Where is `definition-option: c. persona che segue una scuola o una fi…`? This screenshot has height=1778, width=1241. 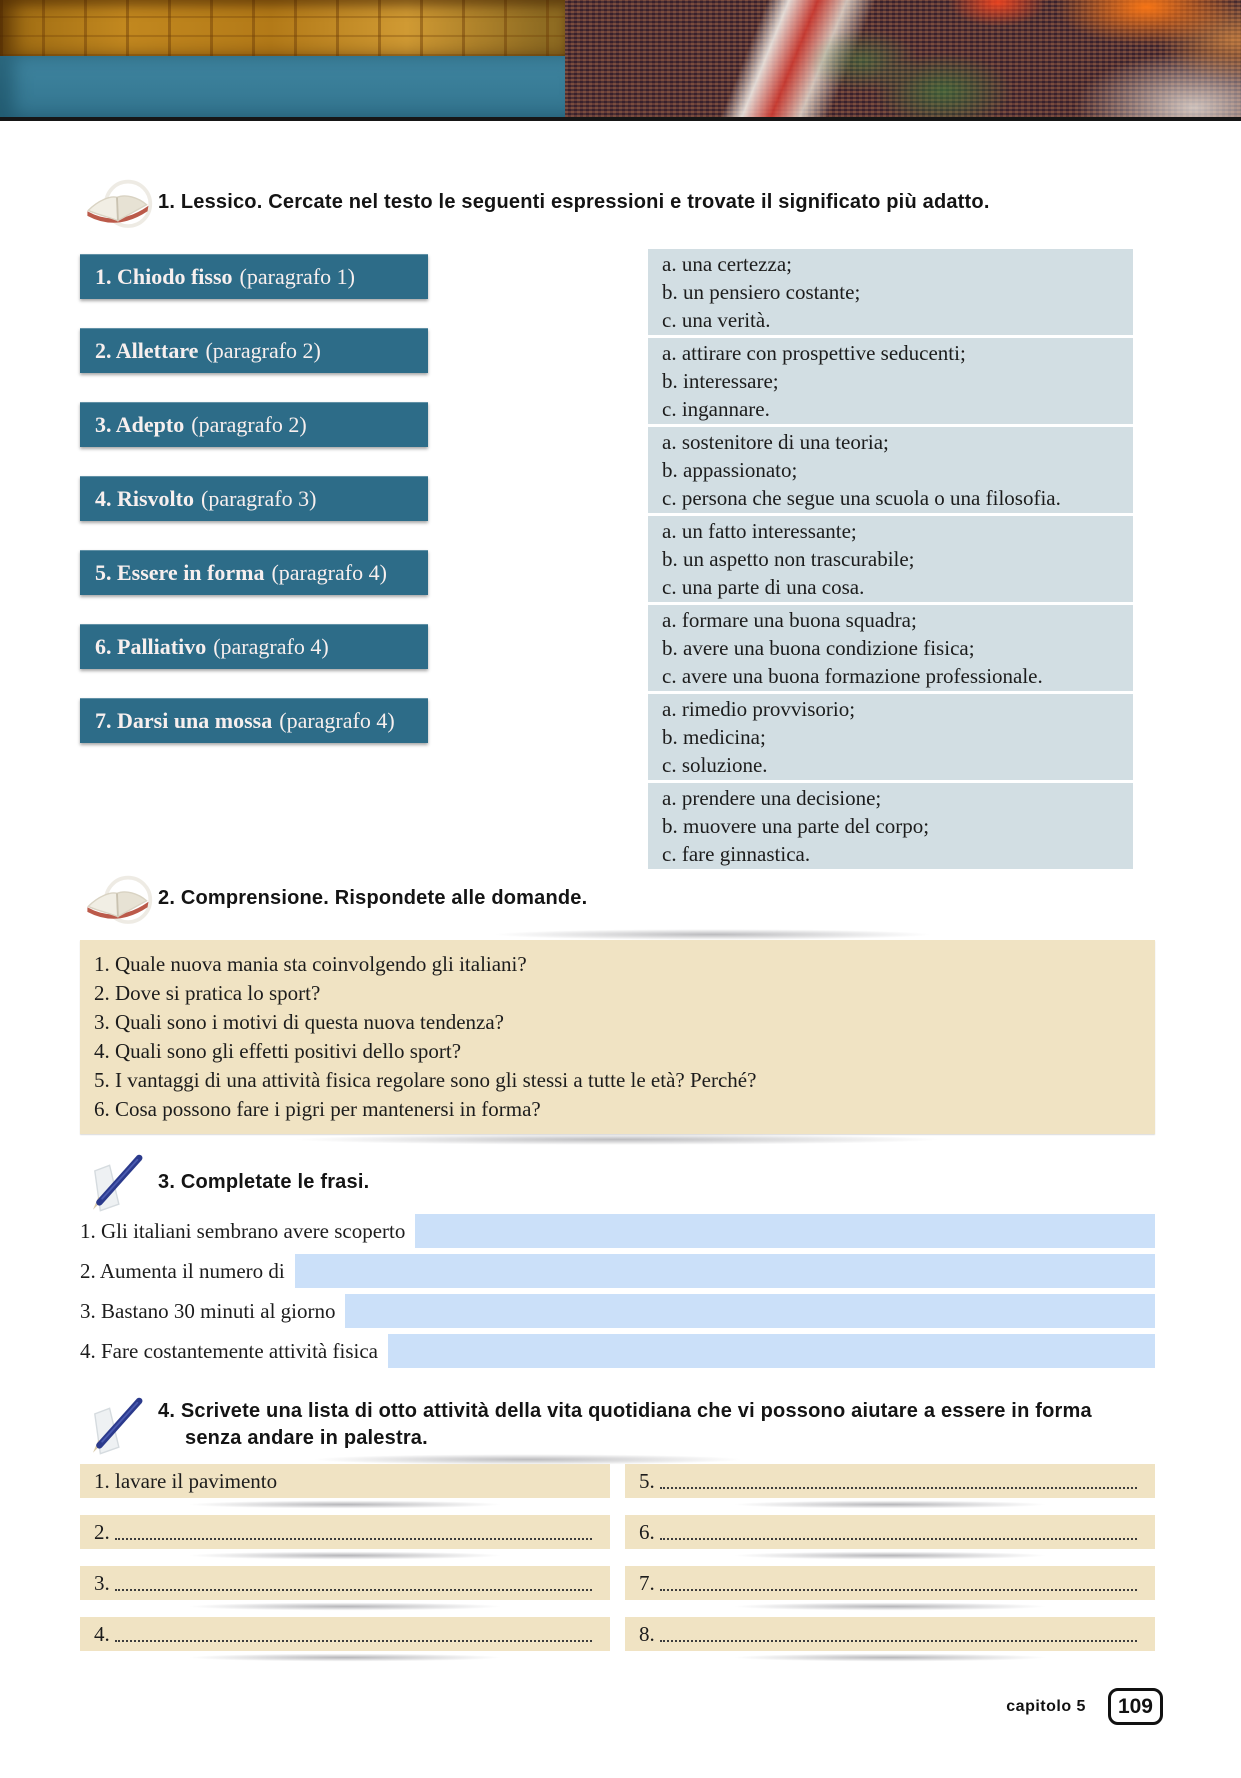
definition-option: c. persona che segue una scuola o una fi… is located at coordinates (861, 498).